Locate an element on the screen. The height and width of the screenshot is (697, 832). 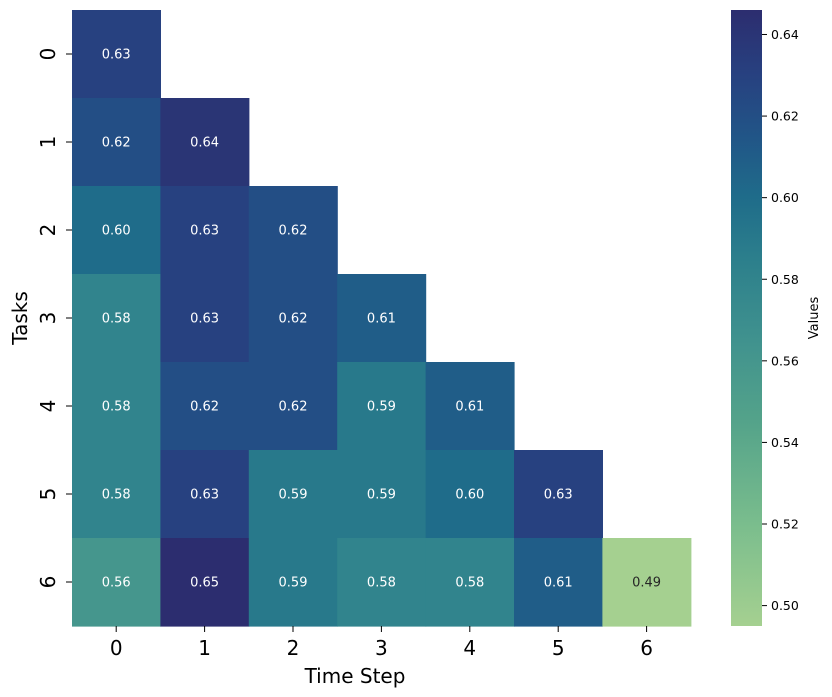
heatmap-cell-r6-c5 is located at coordinates (558, 582).